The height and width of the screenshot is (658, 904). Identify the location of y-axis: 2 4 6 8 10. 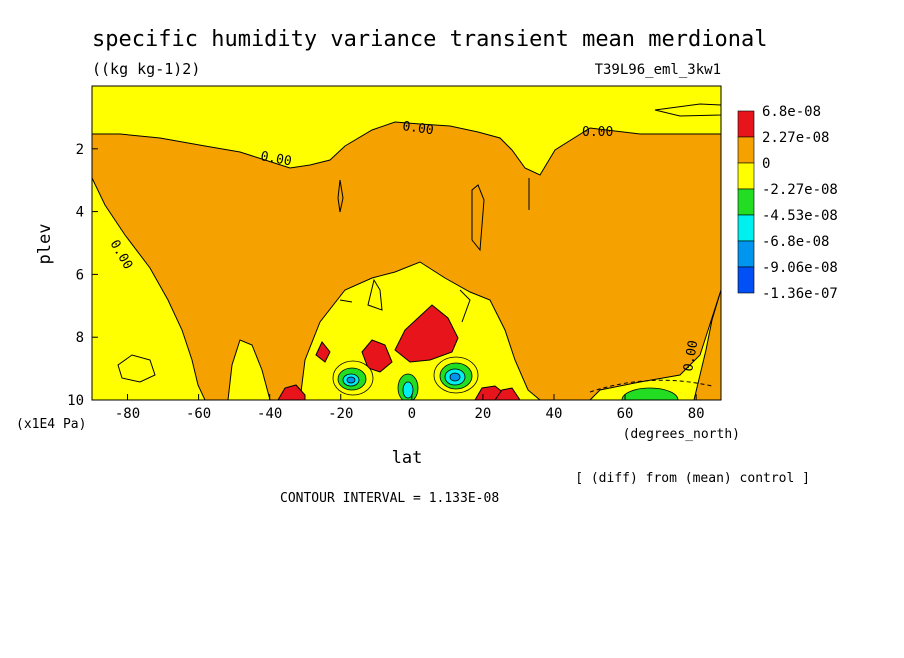
(82, 275).